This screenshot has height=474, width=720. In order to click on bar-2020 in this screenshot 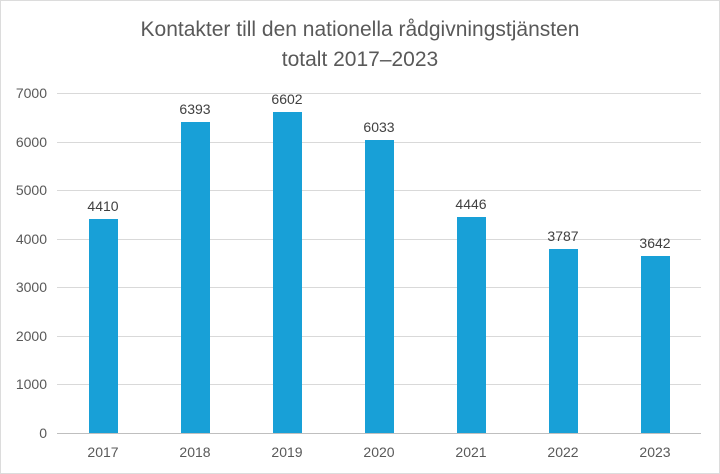, I will do `click(379, 286)`.